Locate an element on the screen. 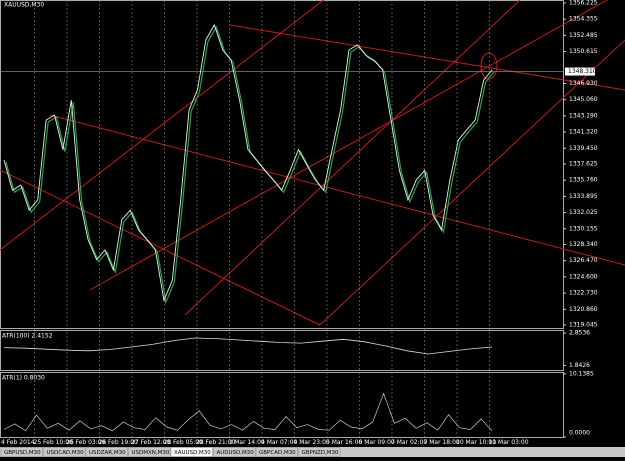  price-label: 1356.225 is located at coordinates (583, 3).